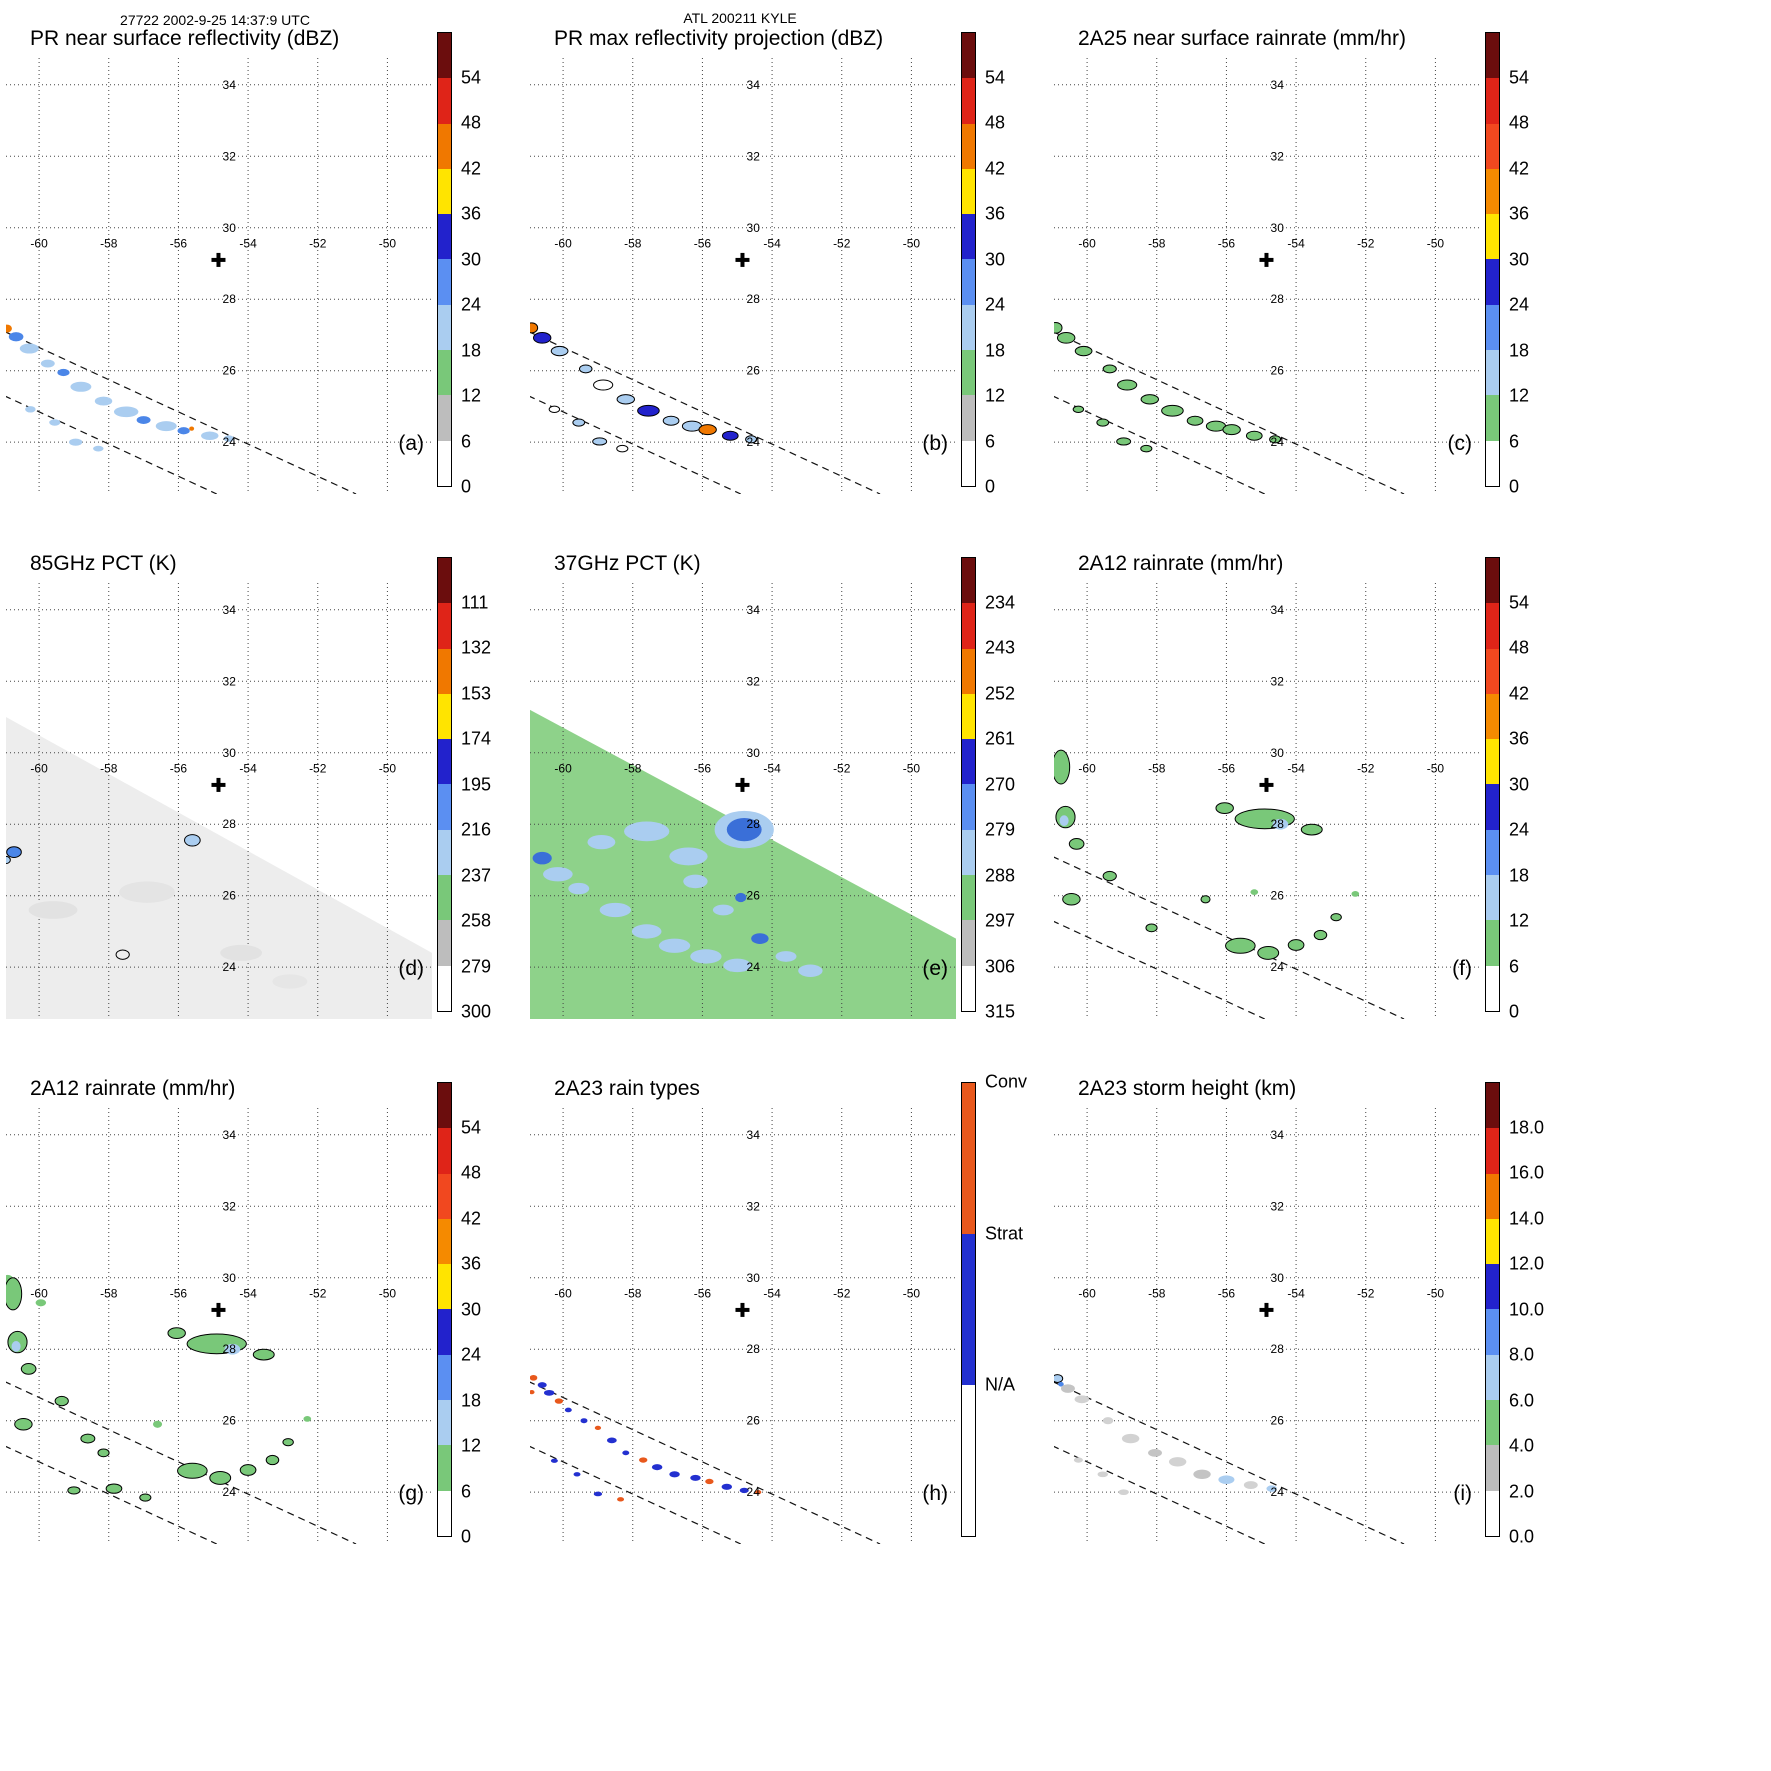 Image resolution: width=1771 pixels, height=1771 pixels. Describe the element at coordinates (754, 85) in the screenshot. I see `lat-label: 34` at that location.